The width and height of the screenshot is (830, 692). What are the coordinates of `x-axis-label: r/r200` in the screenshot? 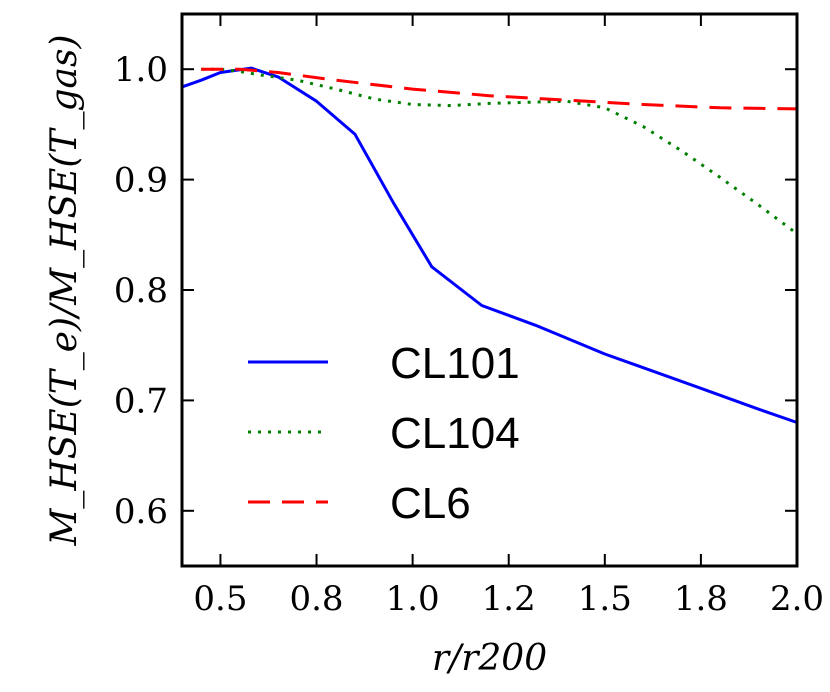 It's located at (489, 658).